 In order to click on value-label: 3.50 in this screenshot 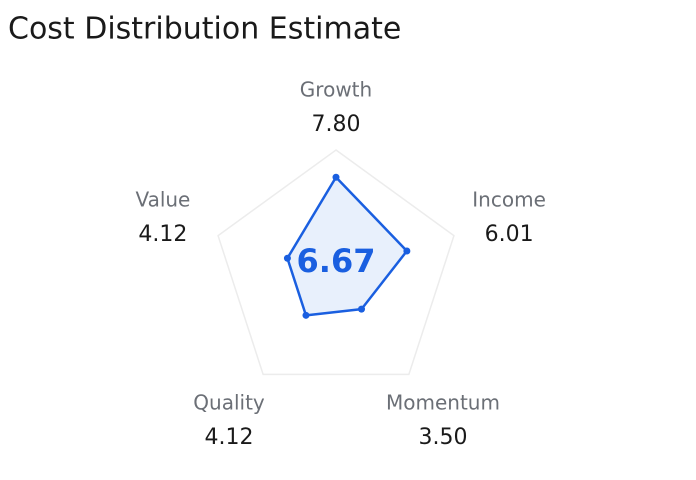, I will do `click(442, 437)`.